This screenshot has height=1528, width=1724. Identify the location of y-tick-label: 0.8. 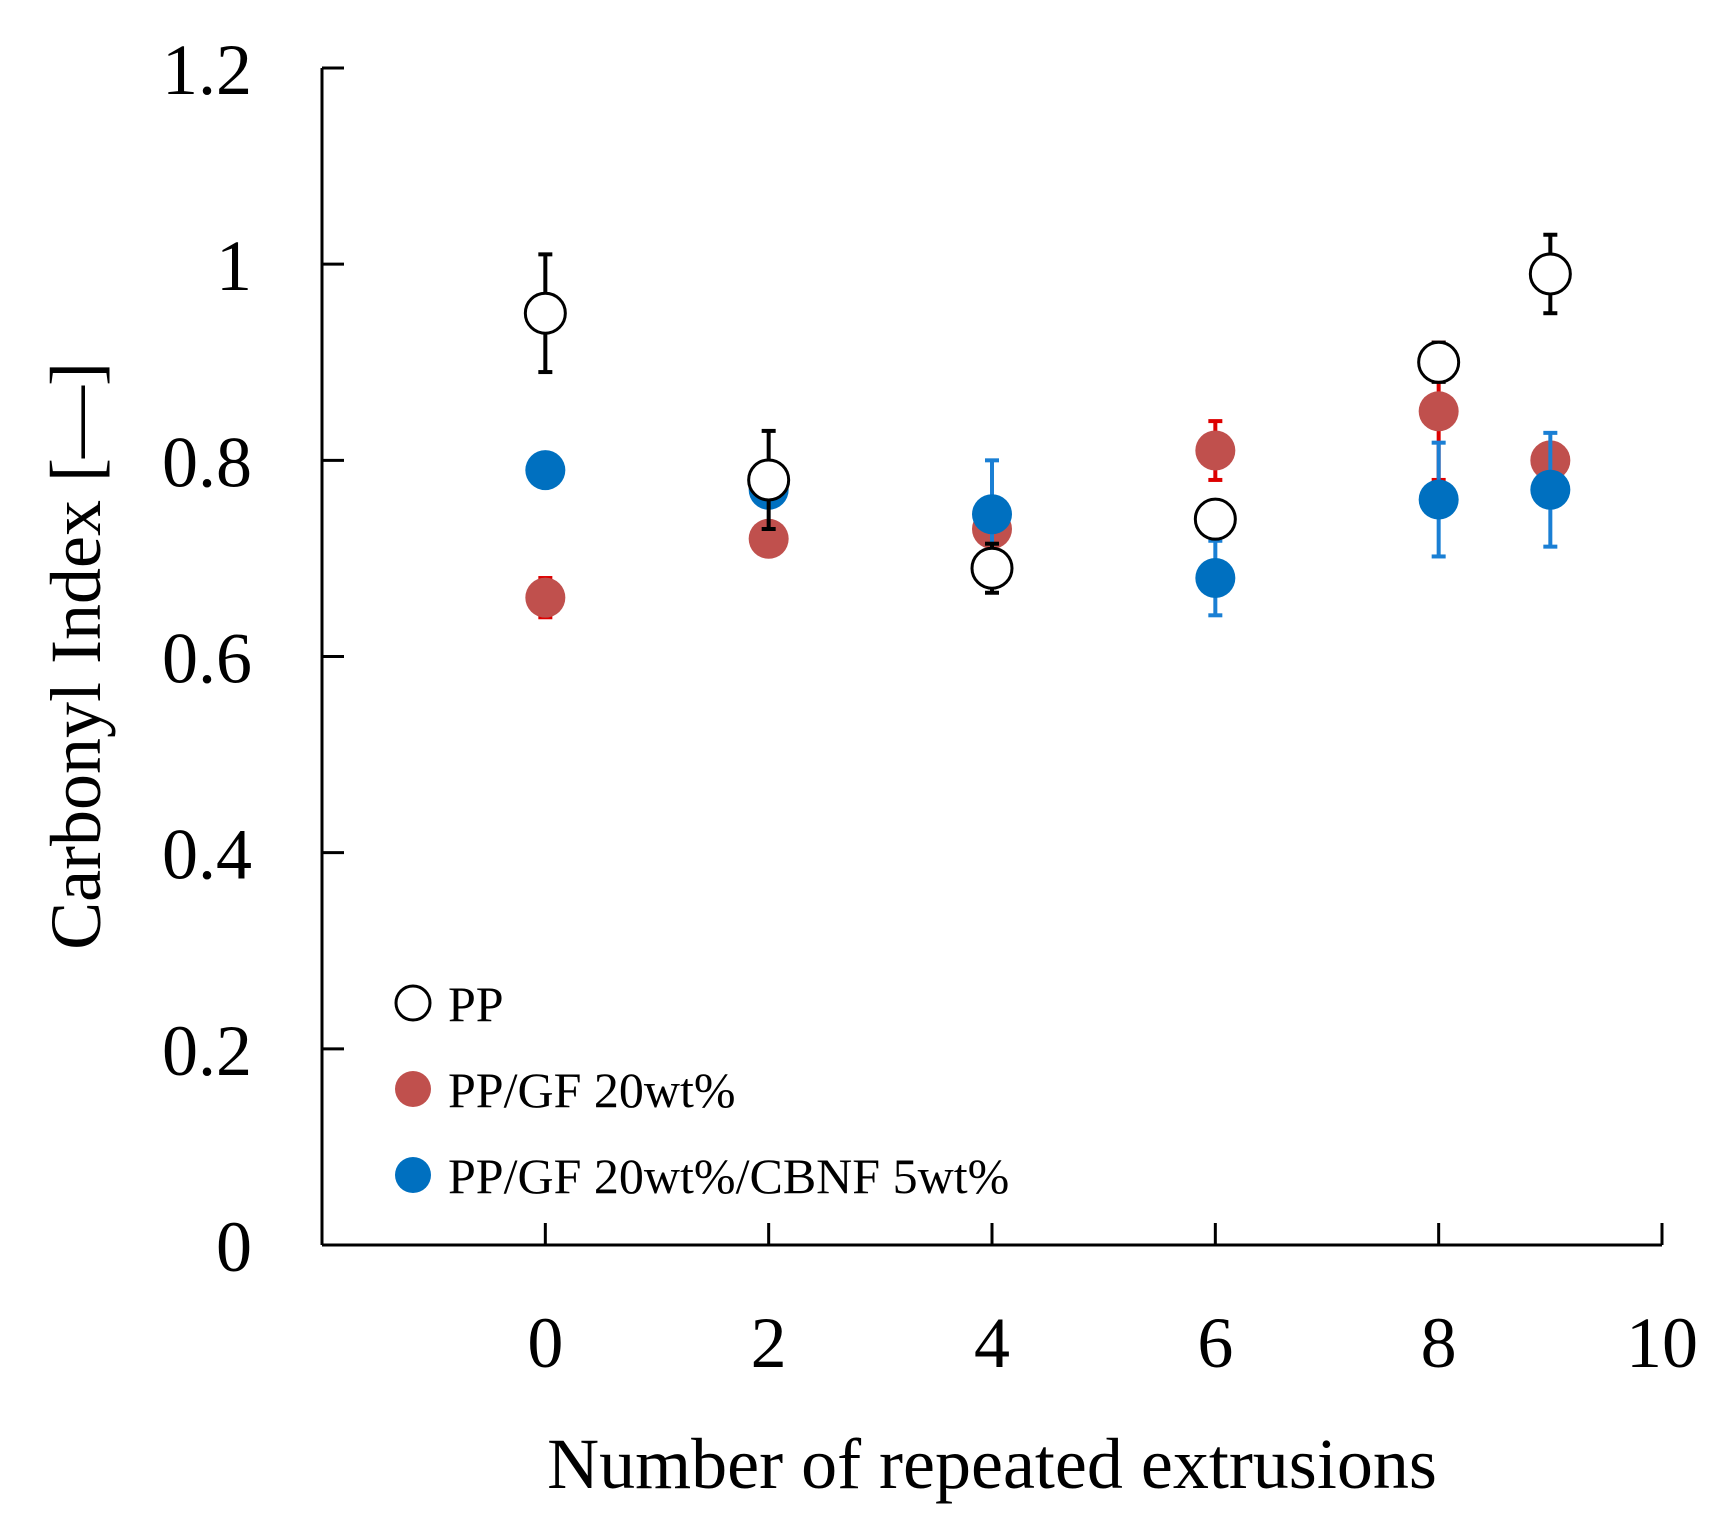
(207, 462).